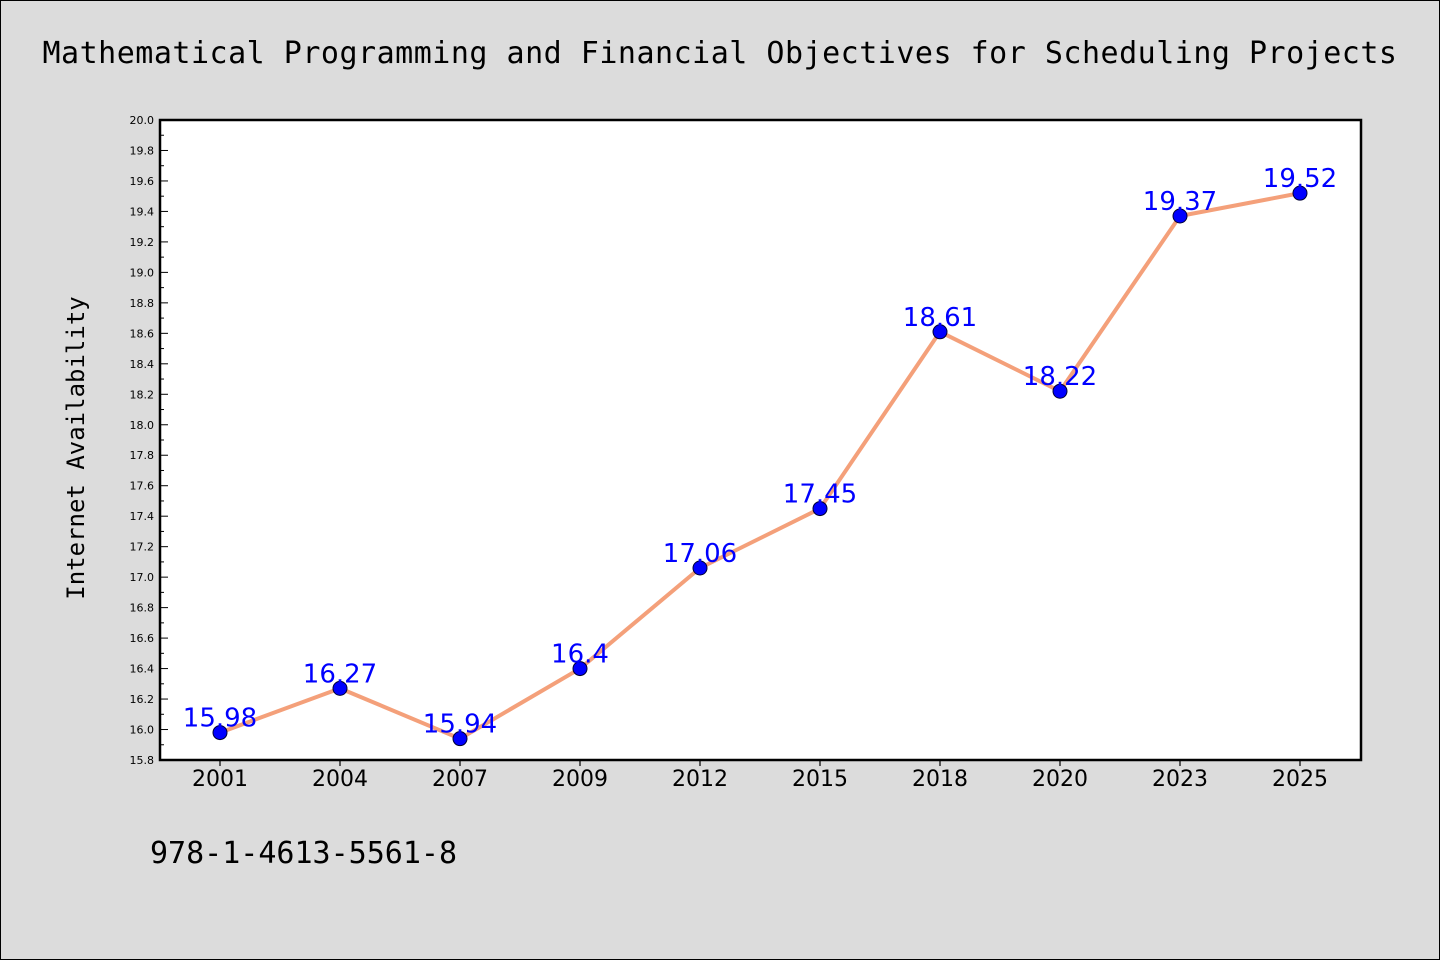 Image resolution: width=1440 pixels, height=960 pixels. I want to click on data-label: 15.94, so click(460, 725).